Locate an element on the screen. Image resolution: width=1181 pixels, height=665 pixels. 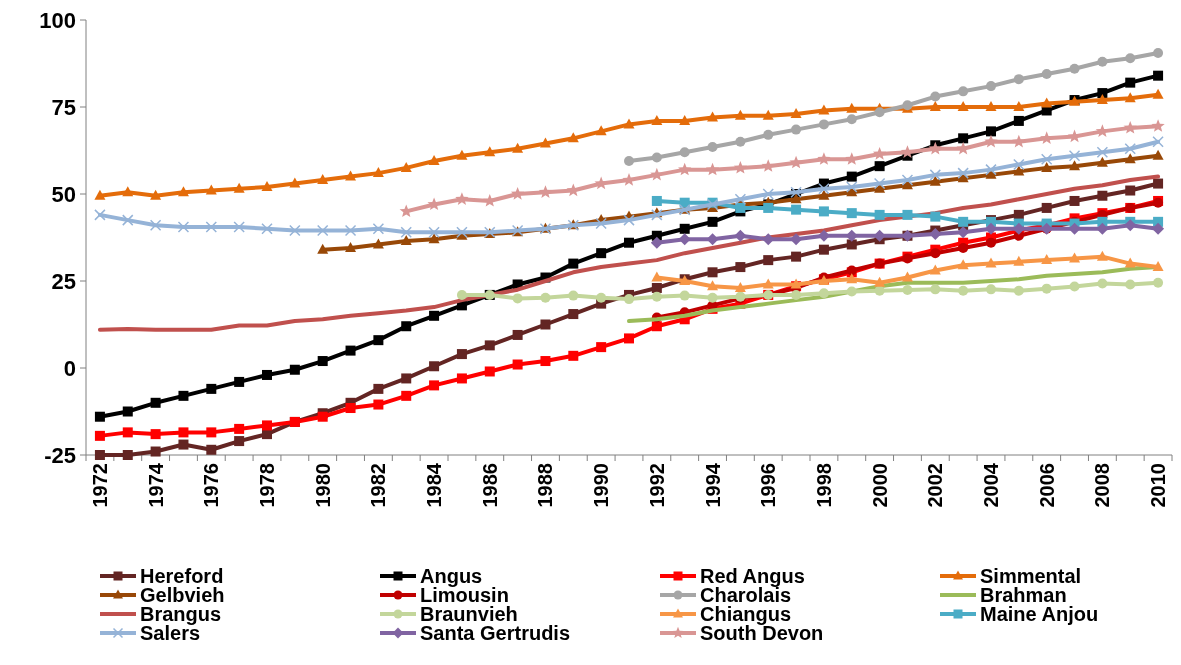
x-tick-label: 1986 is located at coordinates (489, 485).